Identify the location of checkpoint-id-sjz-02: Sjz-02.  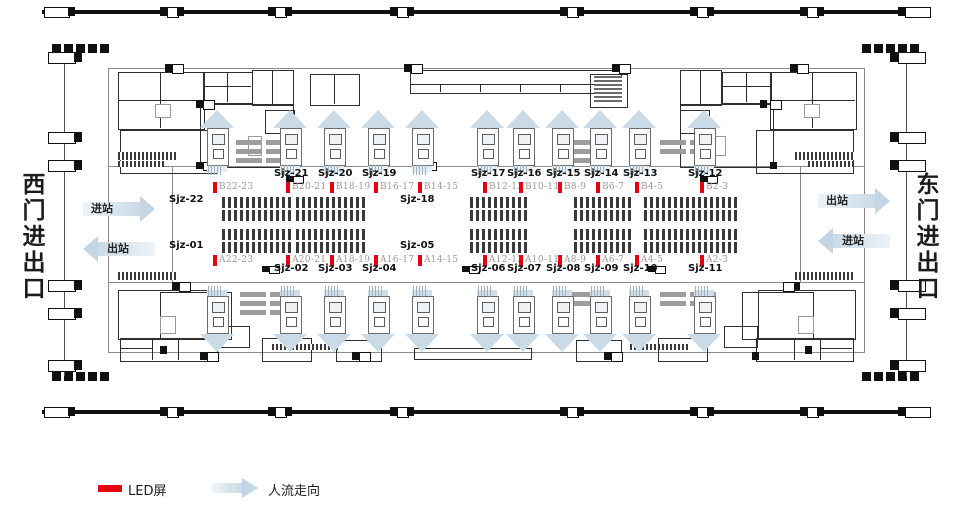
(291, 268).